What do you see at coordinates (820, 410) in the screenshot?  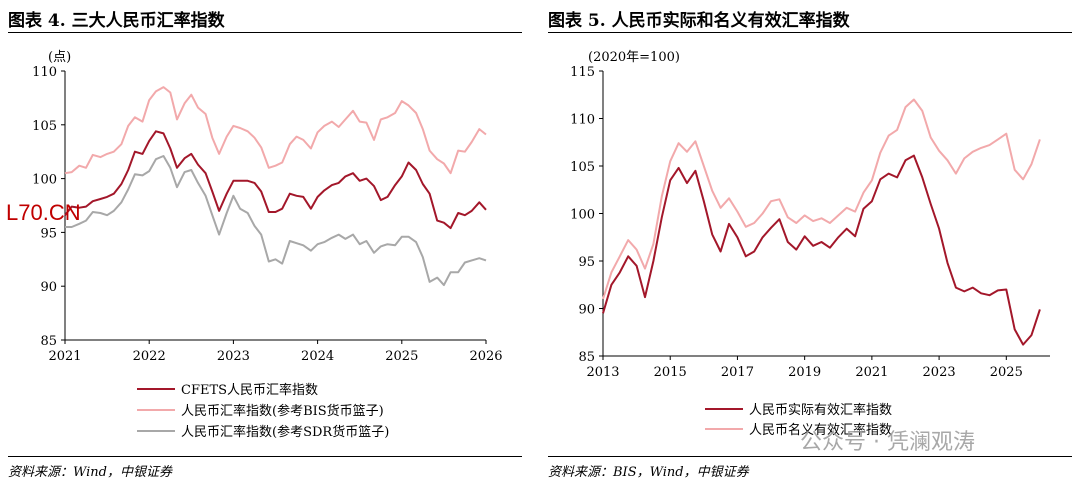 I see `legend-label: 人民币实际有效汇率指数` at bounding box center [820, 410].